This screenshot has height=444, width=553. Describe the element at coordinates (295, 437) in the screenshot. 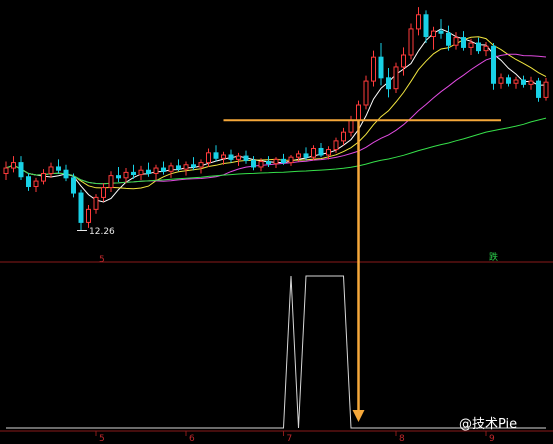

I see `month-ticks: 5 6 7 8 9` at that location.